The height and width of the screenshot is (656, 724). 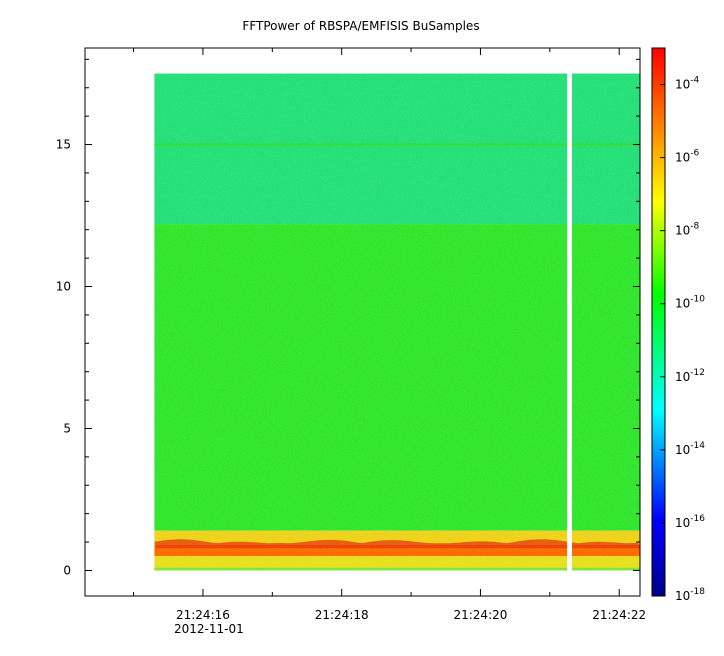 What do you see at coordinates (570, 322) in the screenshot?
I see `data-gap` at bounding box center [570, 322].